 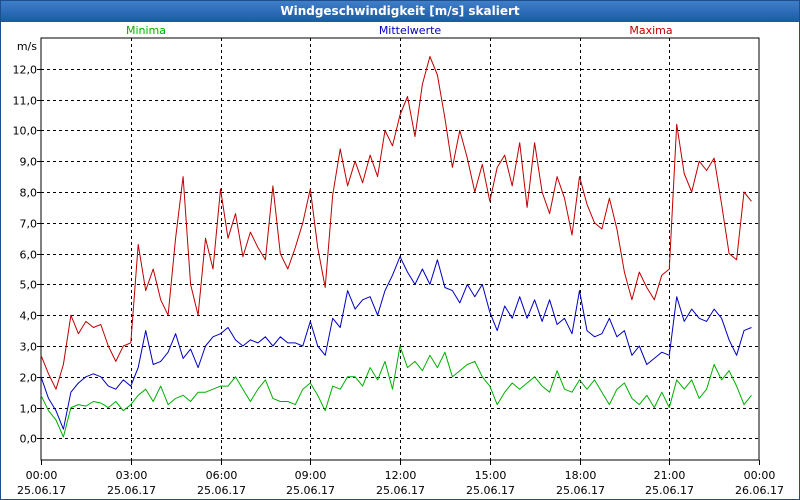 What do you see at coordinates (311, 475) in the screenshot?
I see `x-tick-time: 09:00` at bounding box center [311, 475].